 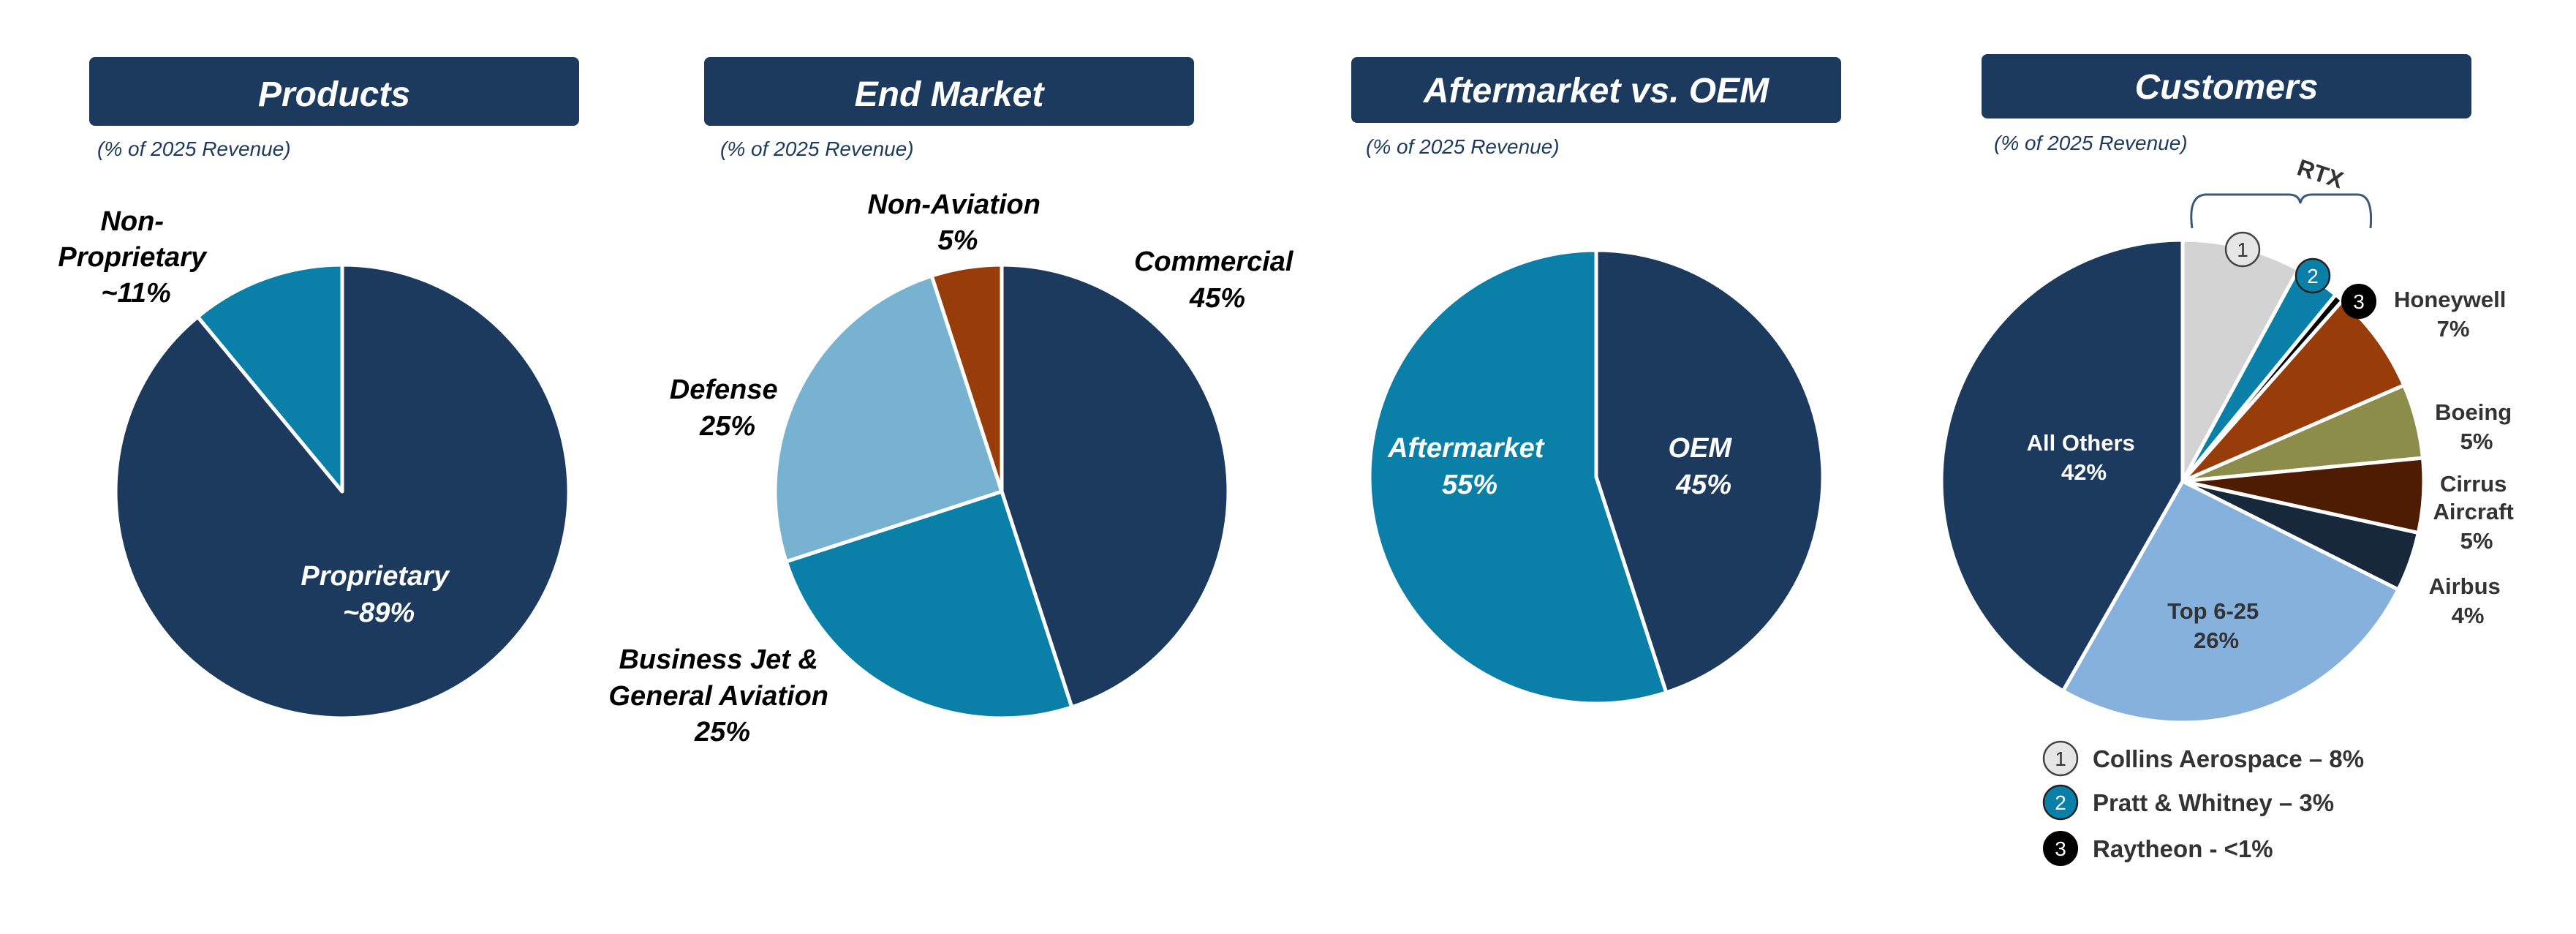 I want to click on customers-subtitle: (% of 2025 Revenue), so click(x=2091, y=143).